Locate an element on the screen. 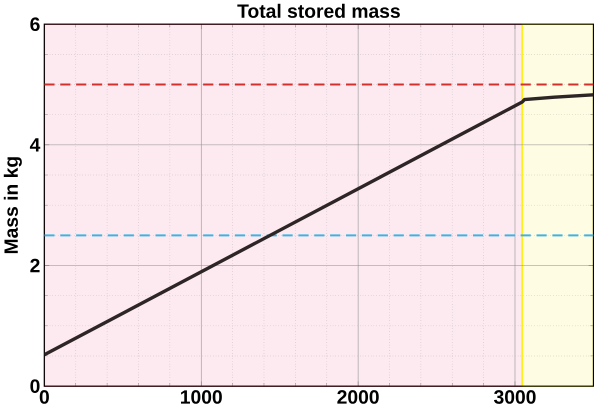 The image size is (594, 408). x-tick-label: 3000 is located at coordinates (515, 397).